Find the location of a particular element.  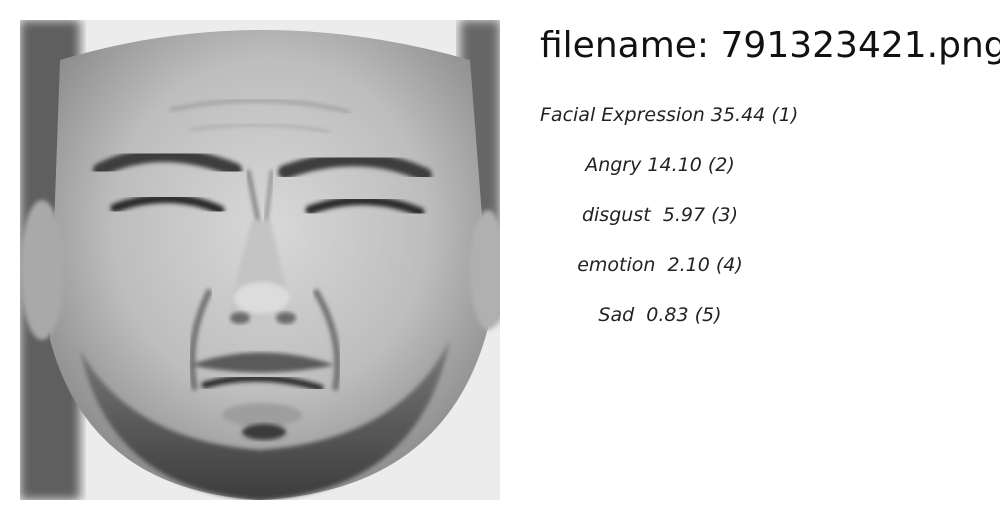

prediction-item-5: Sad 0.83 (5) is located at coordinates (660, 325).